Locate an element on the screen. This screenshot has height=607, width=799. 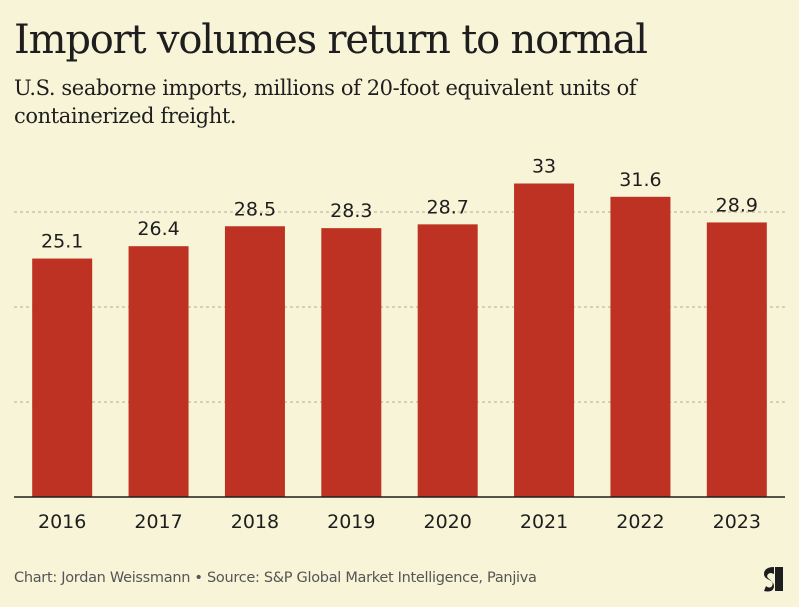
x-tick-label-2019: 2019 is located at coordinates (351, 522).